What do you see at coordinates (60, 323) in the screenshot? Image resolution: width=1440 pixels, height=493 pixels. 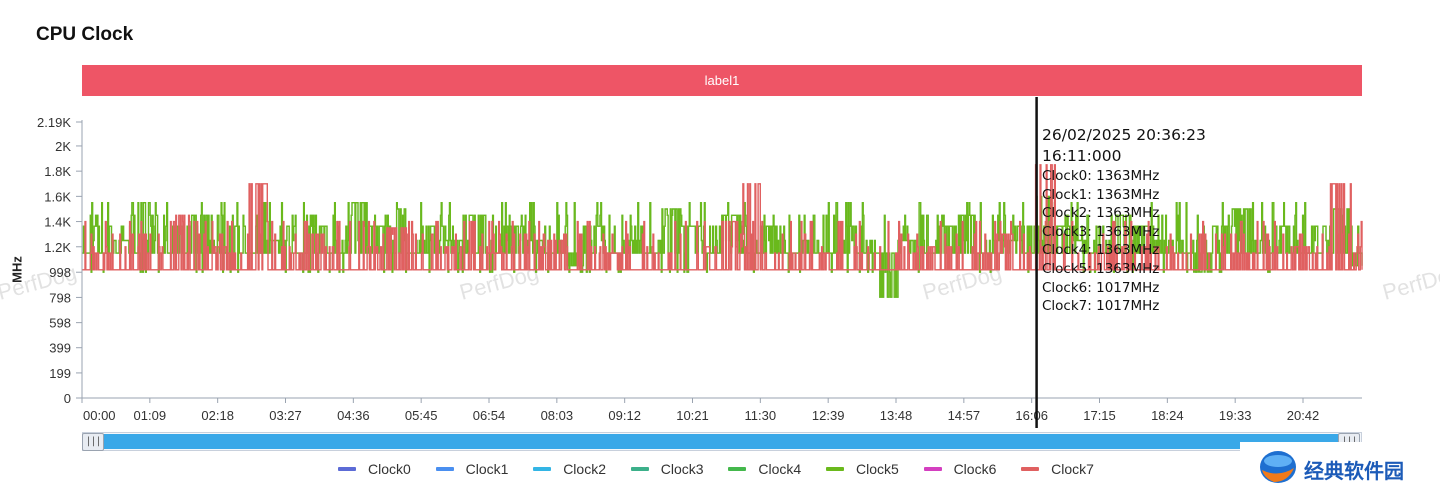 I see `y-tick-label: 598` at bounding box center [60, 323].